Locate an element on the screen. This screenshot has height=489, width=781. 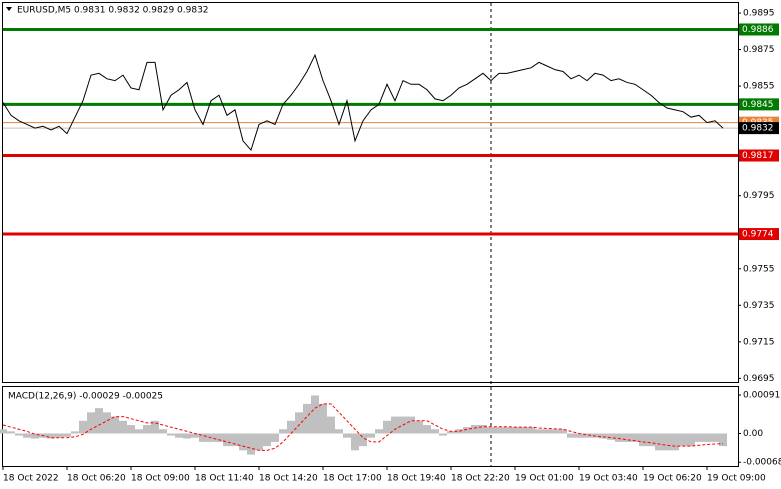
y-tick-label: 0.9735 is located at coordinates (759, 306).